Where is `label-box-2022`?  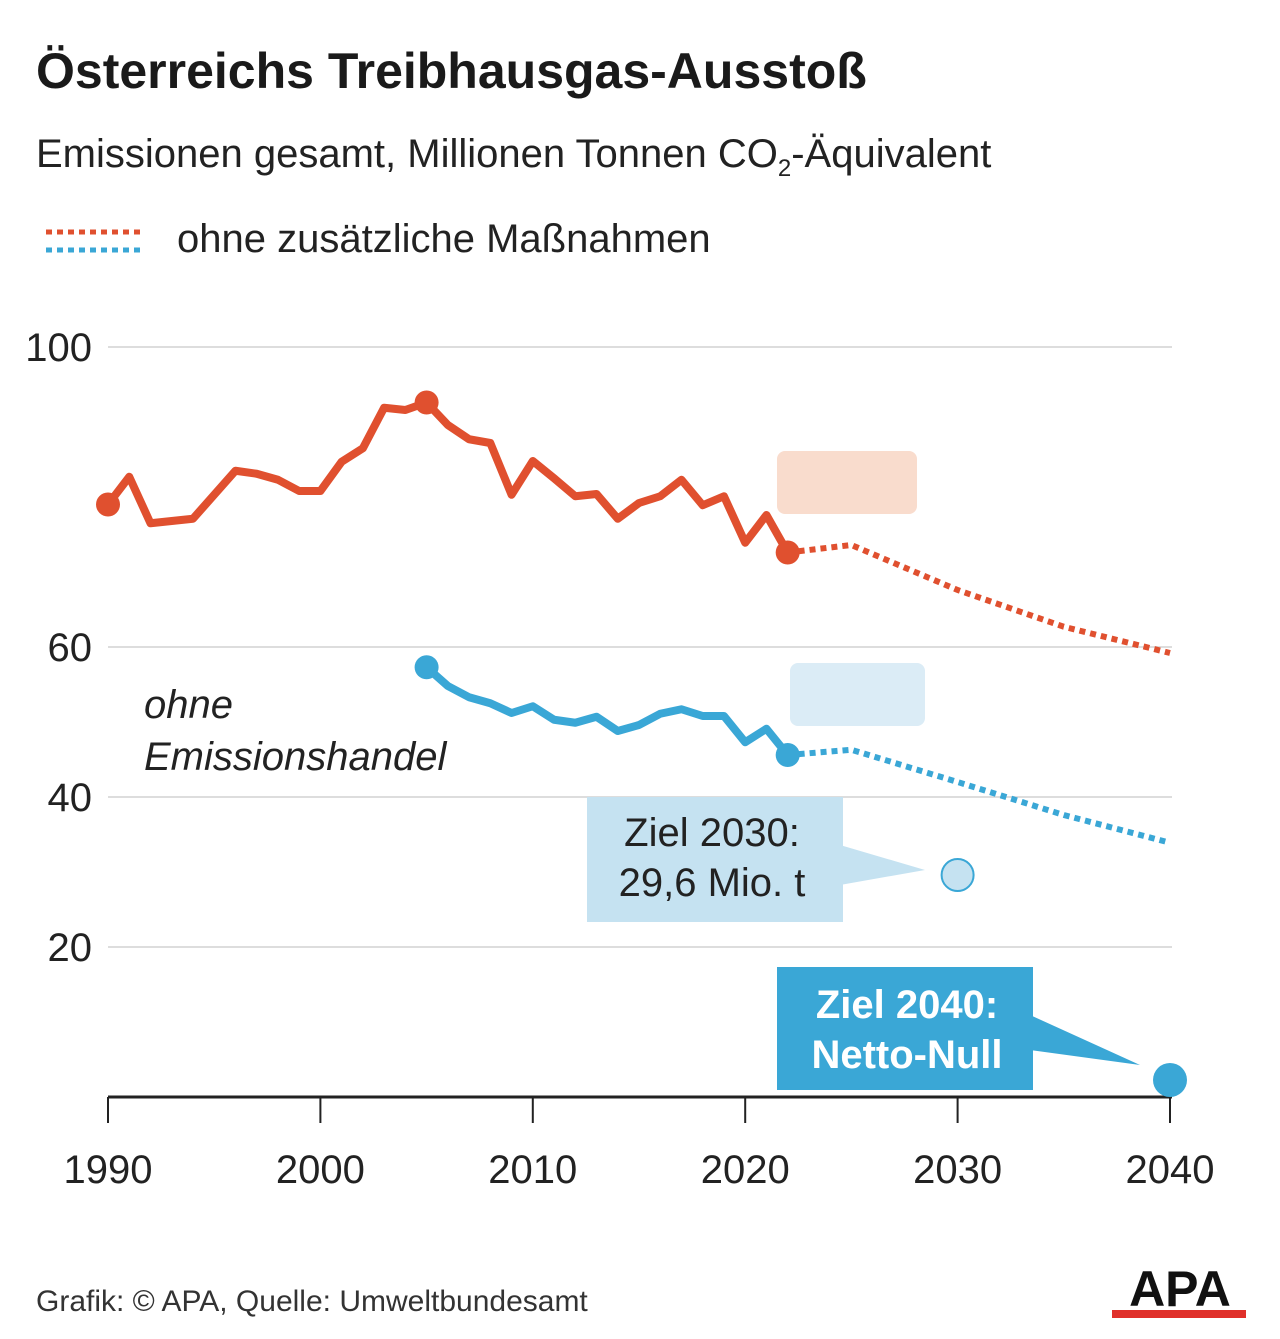 label-box-2022 is located at coordinates (847, 482).